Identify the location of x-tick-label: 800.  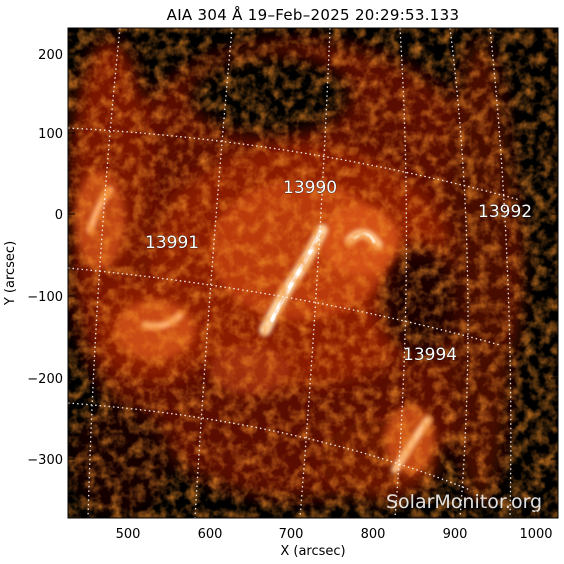
(373, 534).